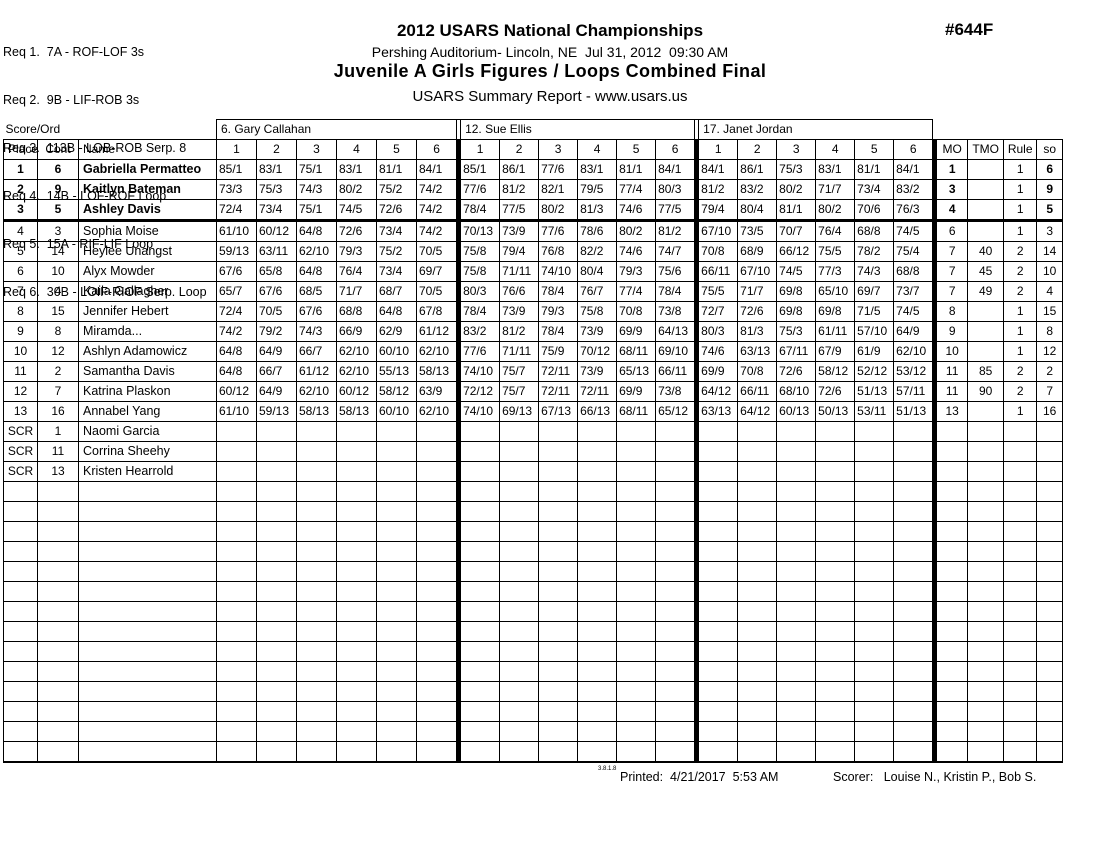 This screenshot has height=850, width=1100. What do you see at coordinates (480, 331) in the screenshot?
I see `score-cell: 83/2` at bounding box center [480, 331].